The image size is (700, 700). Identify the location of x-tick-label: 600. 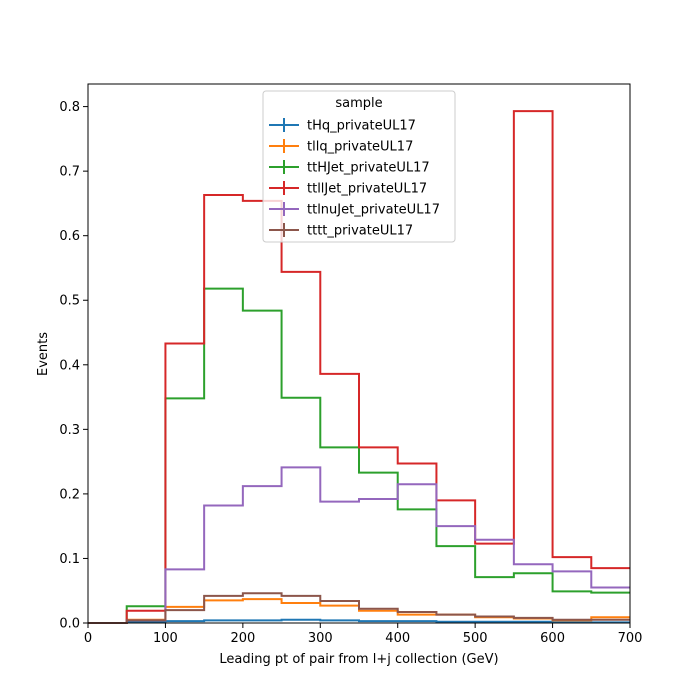
(552, 638).